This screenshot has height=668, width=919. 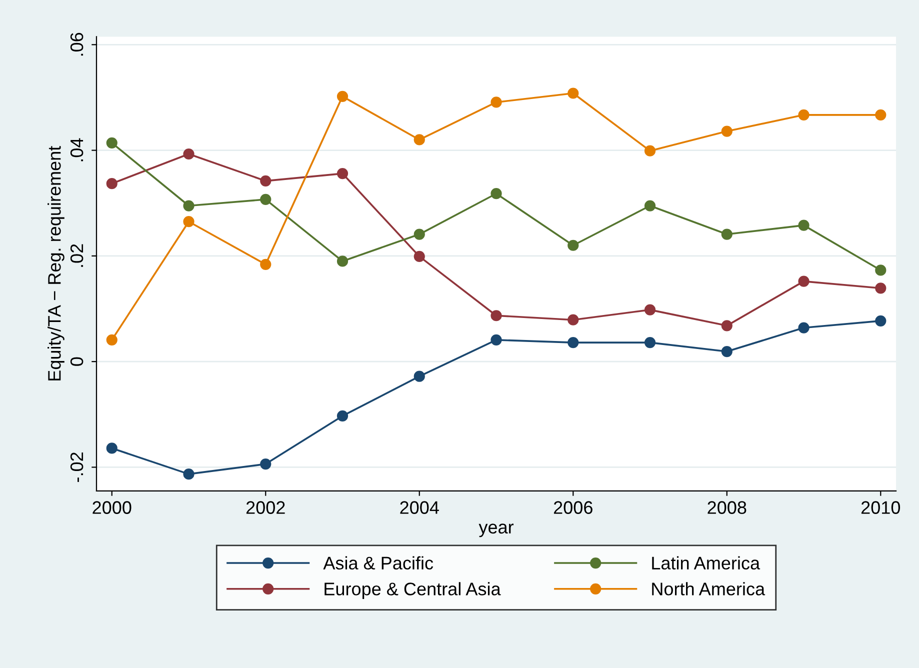 I want to click on y-axis-title: Equity/TA − Reg. requirement, so click(x=56, y=263).